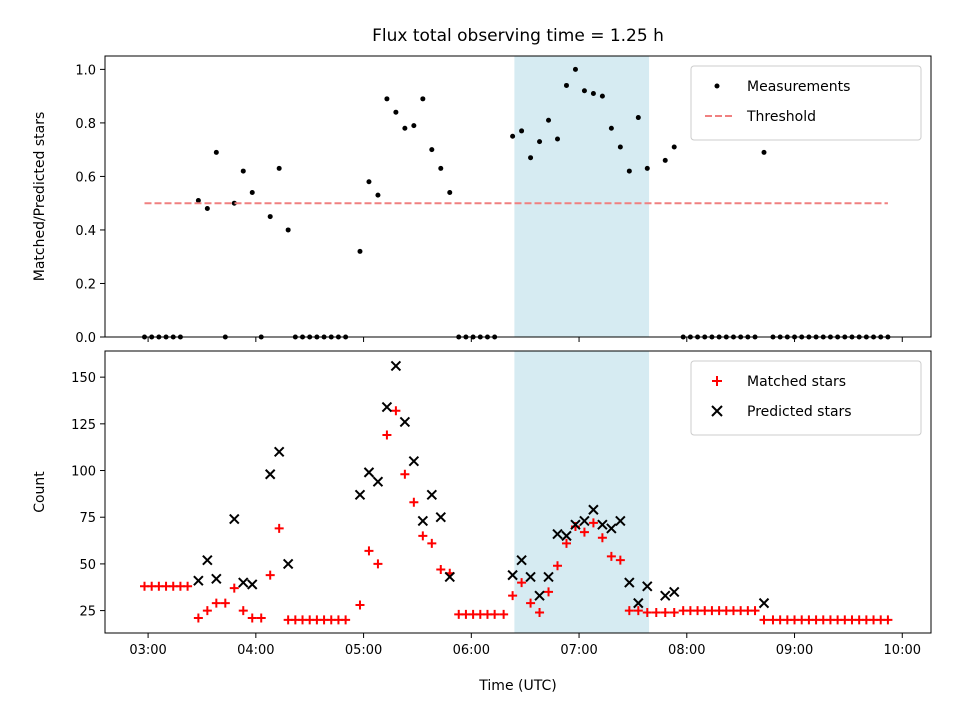 The height and width of the screenshot is (725, 960). Describe the element at coordinates (87, 612) in the screenshot. I see `y-tick-label: 25` at that location.